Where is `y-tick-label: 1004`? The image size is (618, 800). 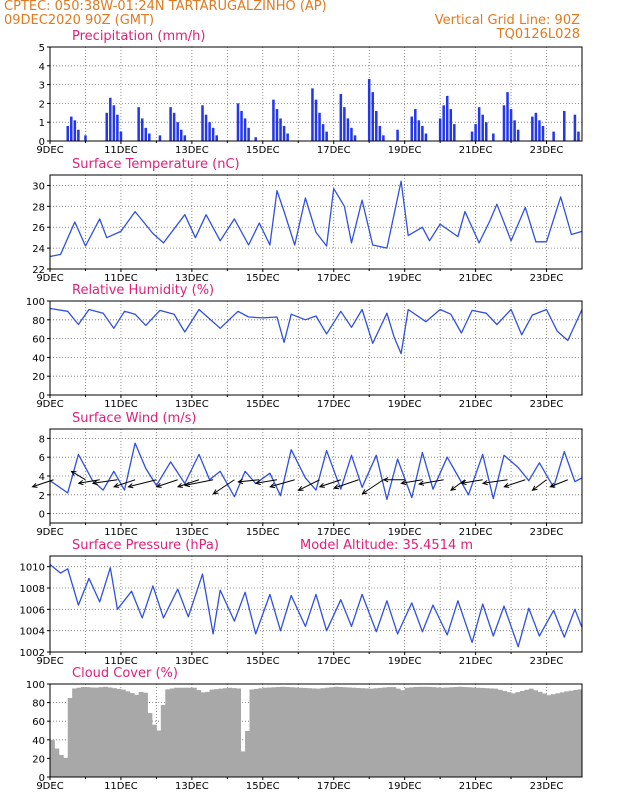 y-tick-label: 1004 is located at coordinates (32, 632).